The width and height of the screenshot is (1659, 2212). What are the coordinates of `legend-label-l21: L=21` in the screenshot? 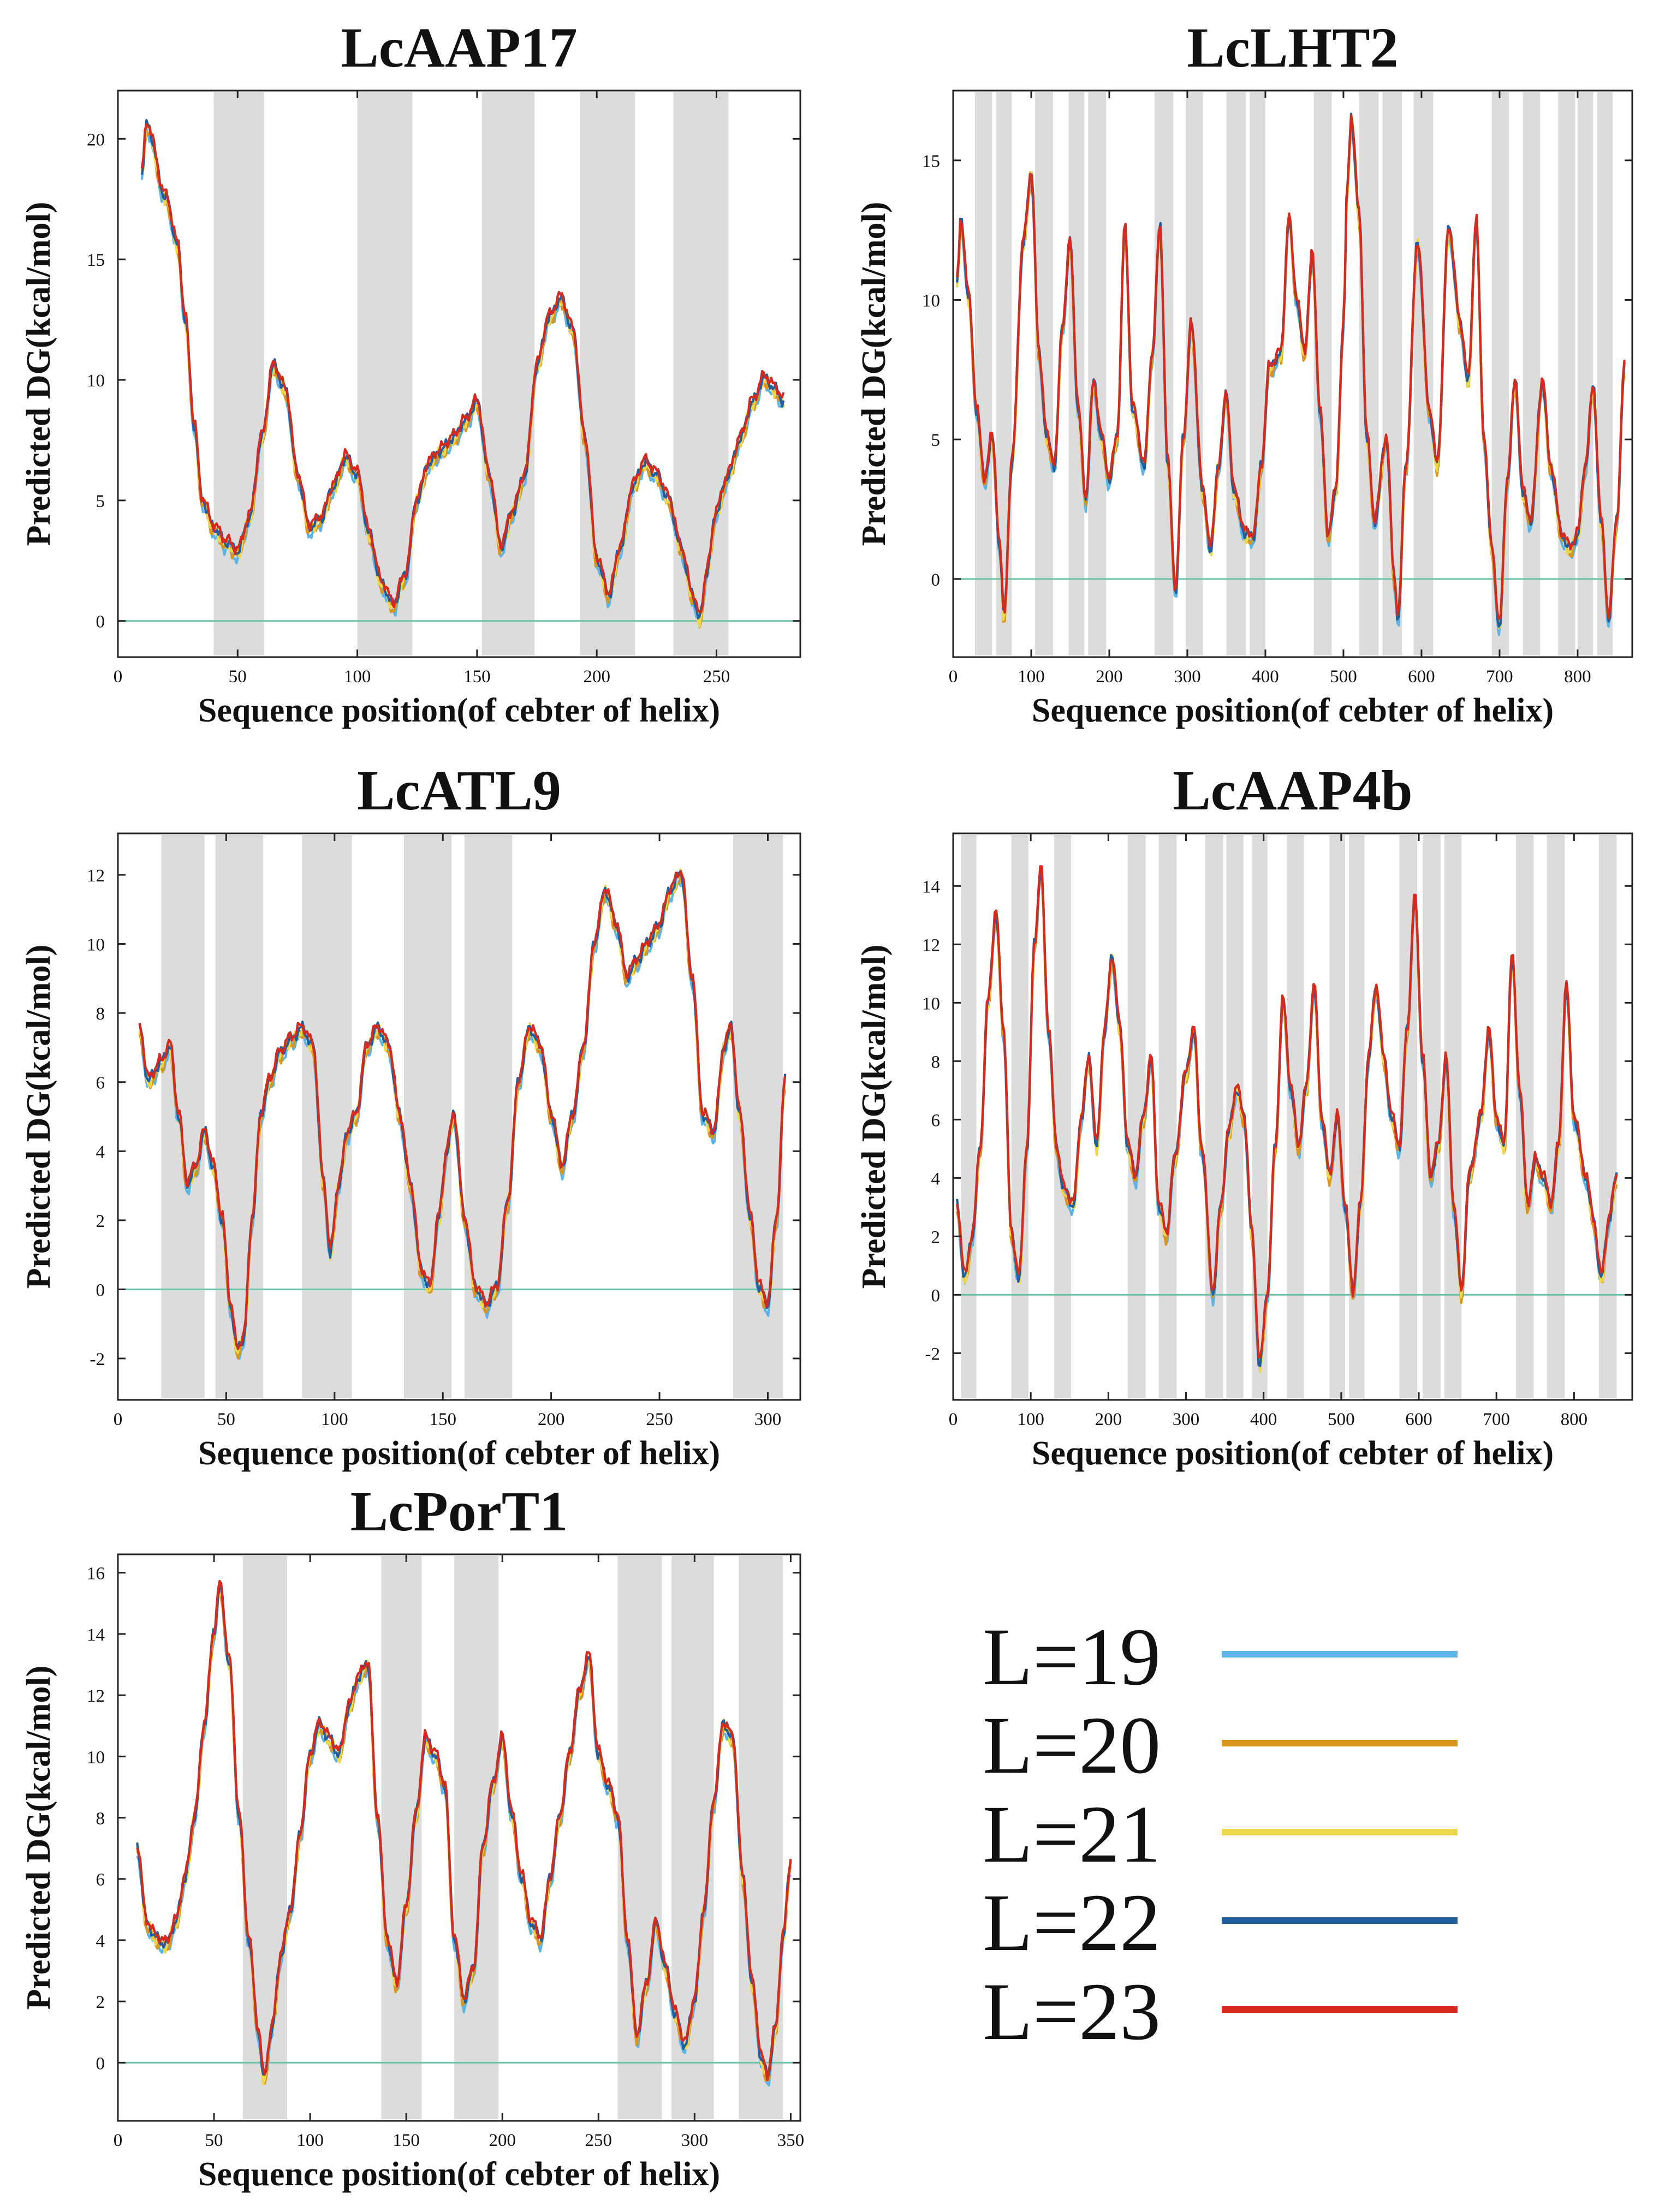 It's located at (1072, 1834).